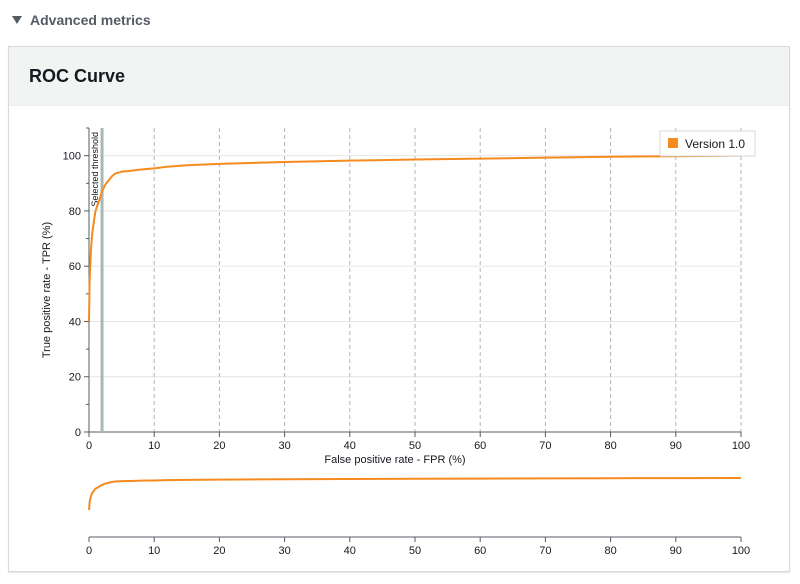 Image resolution: width=800 pixels, height=584 pixels. I want to click on advanced-metrics-toggle: Advanced metrics, so click(81, 20).